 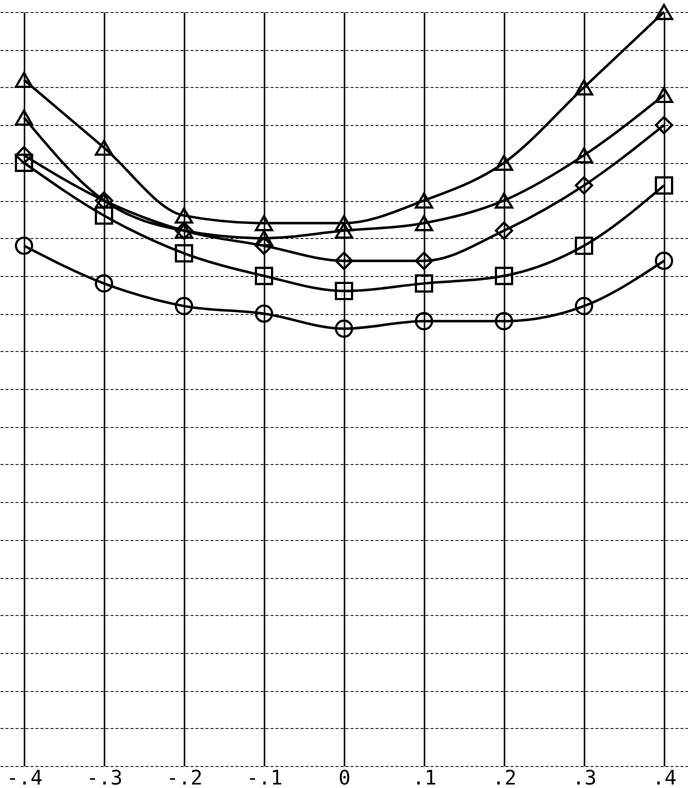 What do you see at coordinates (344, 777) in the screenshot?
I see `x-tick-label: 0` at bounding box center [344, 777].